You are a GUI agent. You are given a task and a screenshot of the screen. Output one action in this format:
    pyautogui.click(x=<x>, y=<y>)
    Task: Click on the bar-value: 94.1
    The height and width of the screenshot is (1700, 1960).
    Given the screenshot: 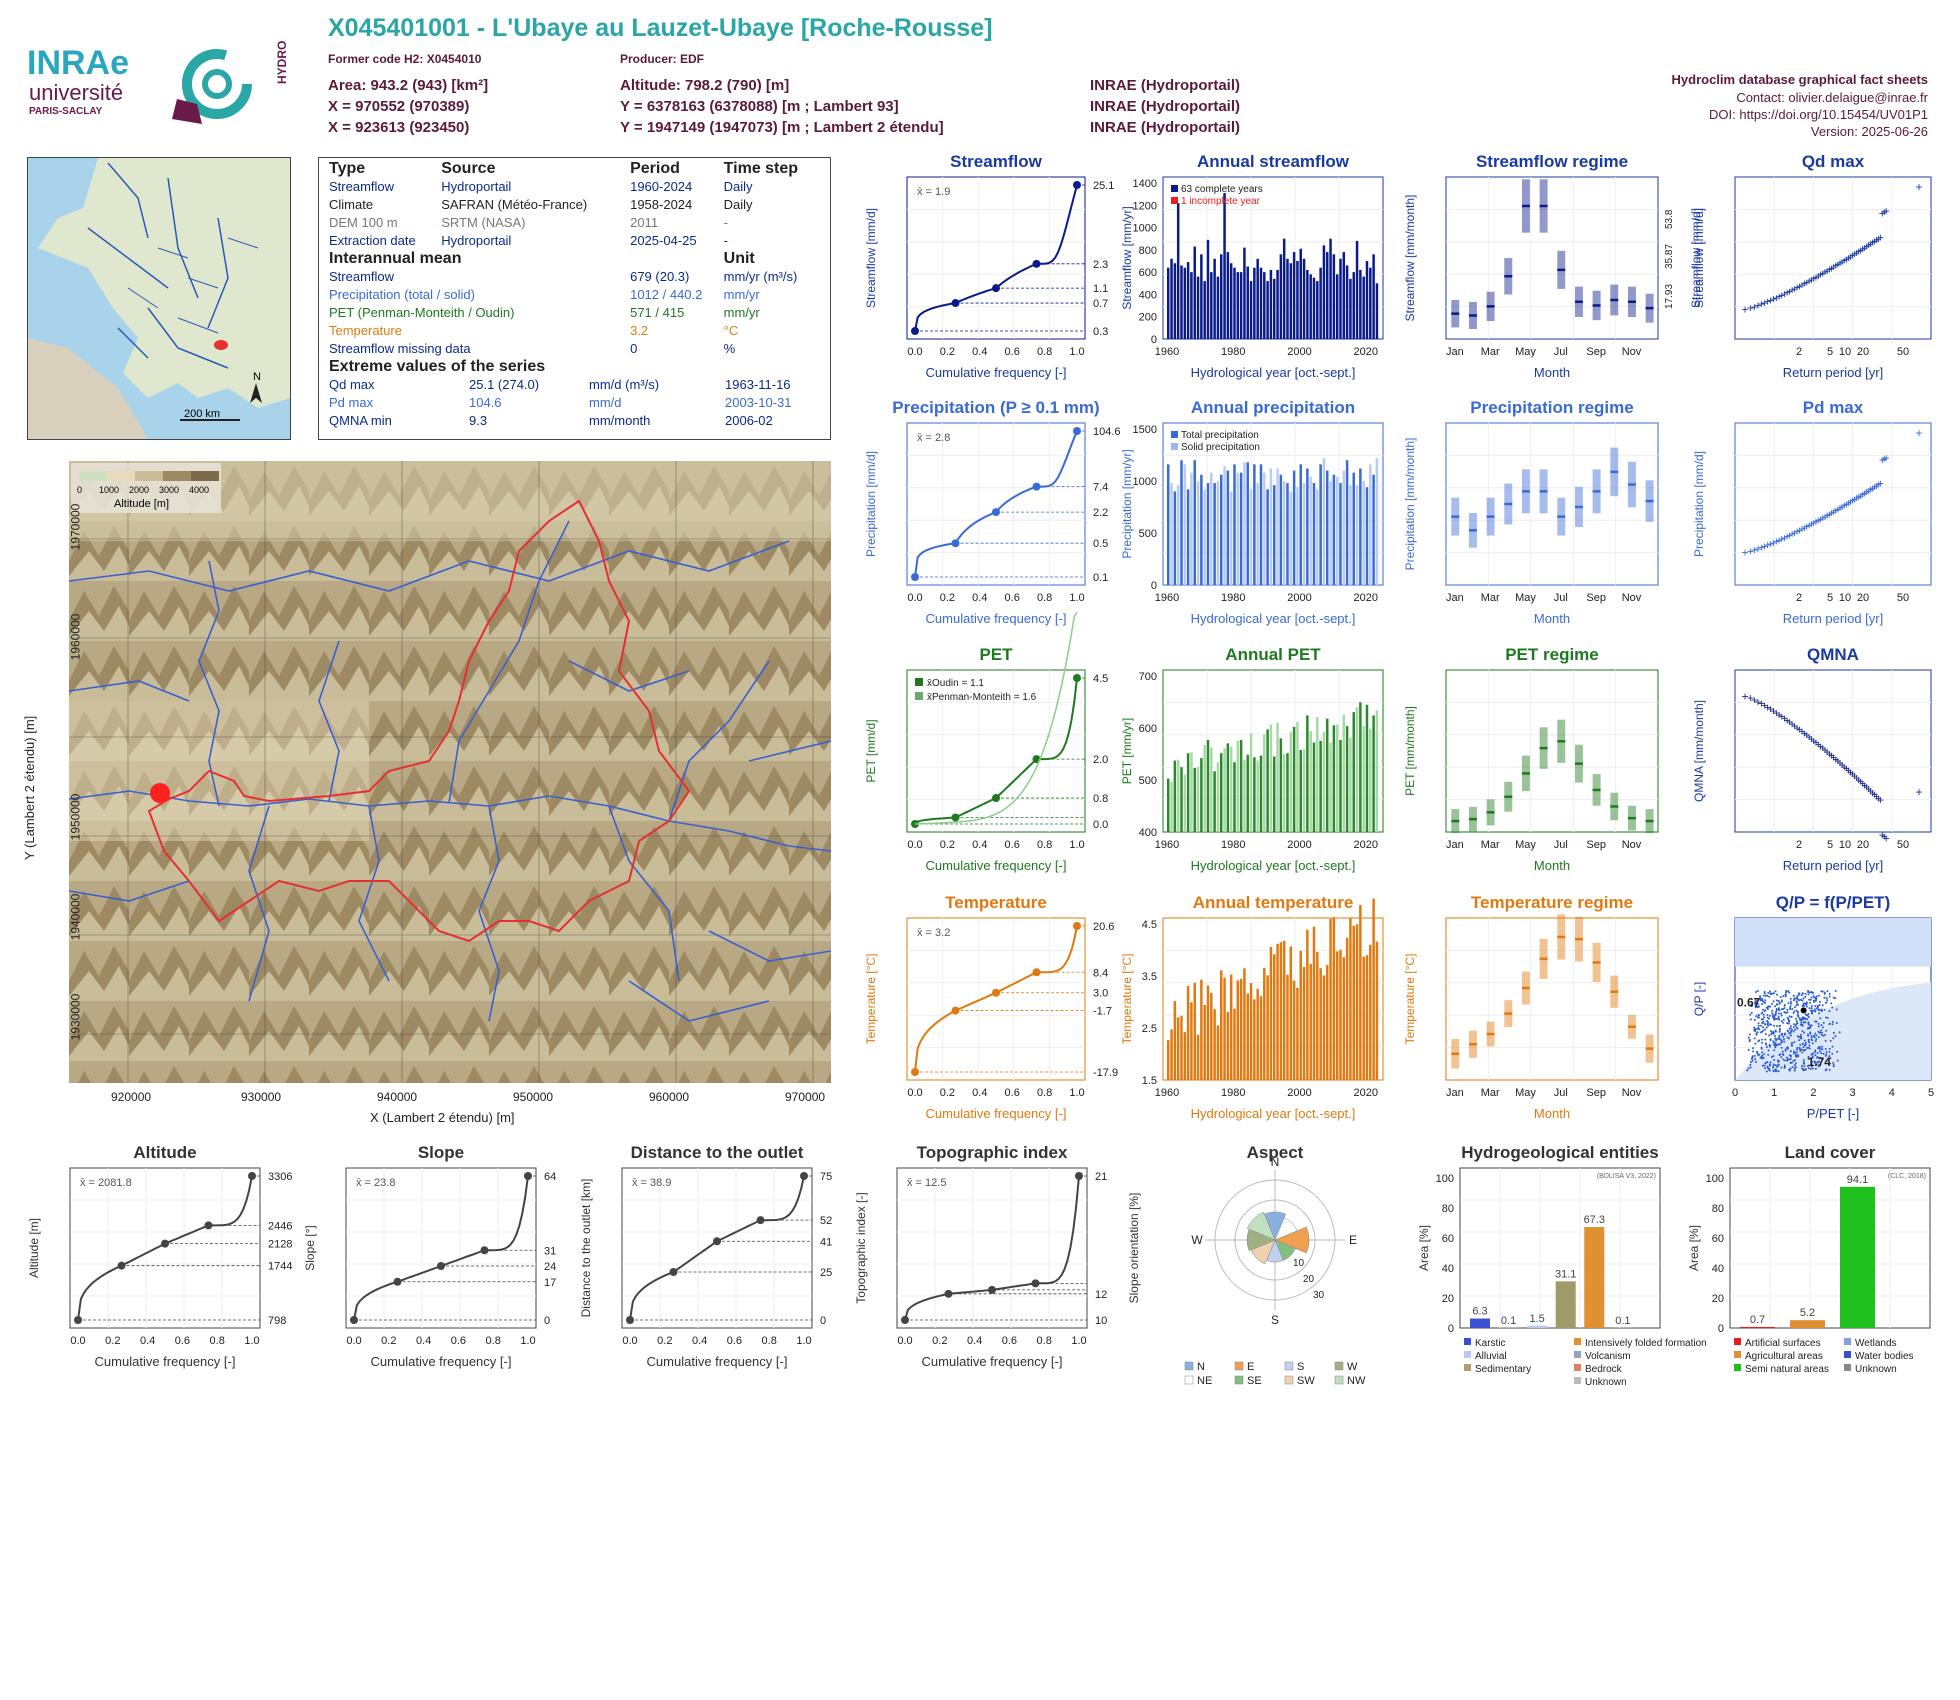 What is the action you would take?
    pyautogui.click(x=1857, y=1180)
    